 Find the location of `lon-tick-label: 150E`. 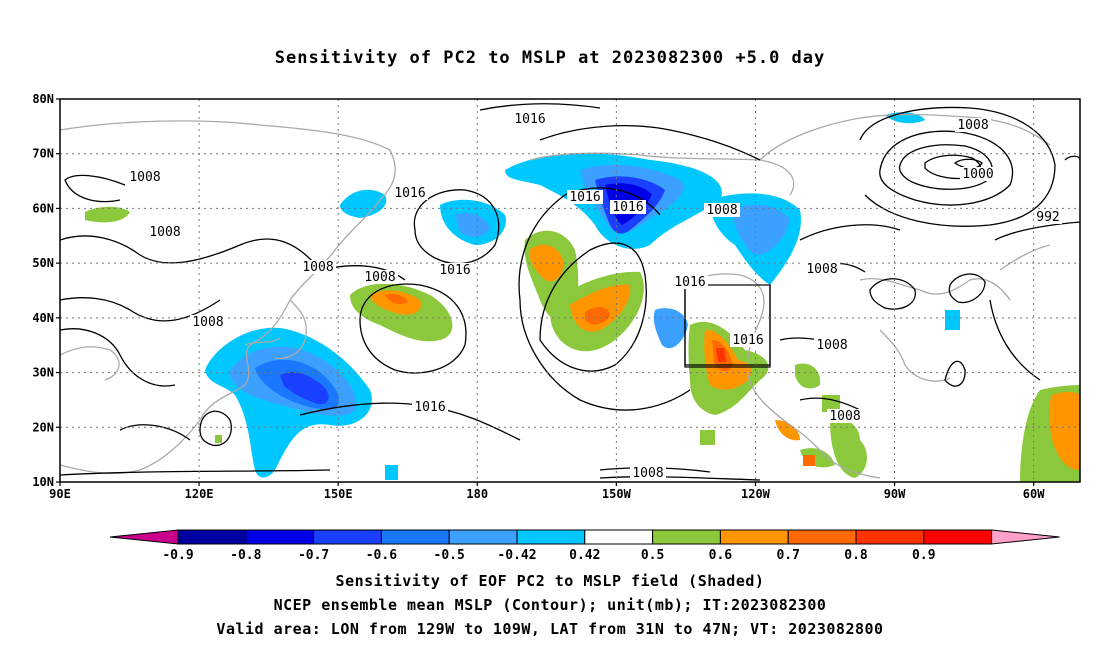

lon-tick-label: 150E is located at coordinates (338, 494).